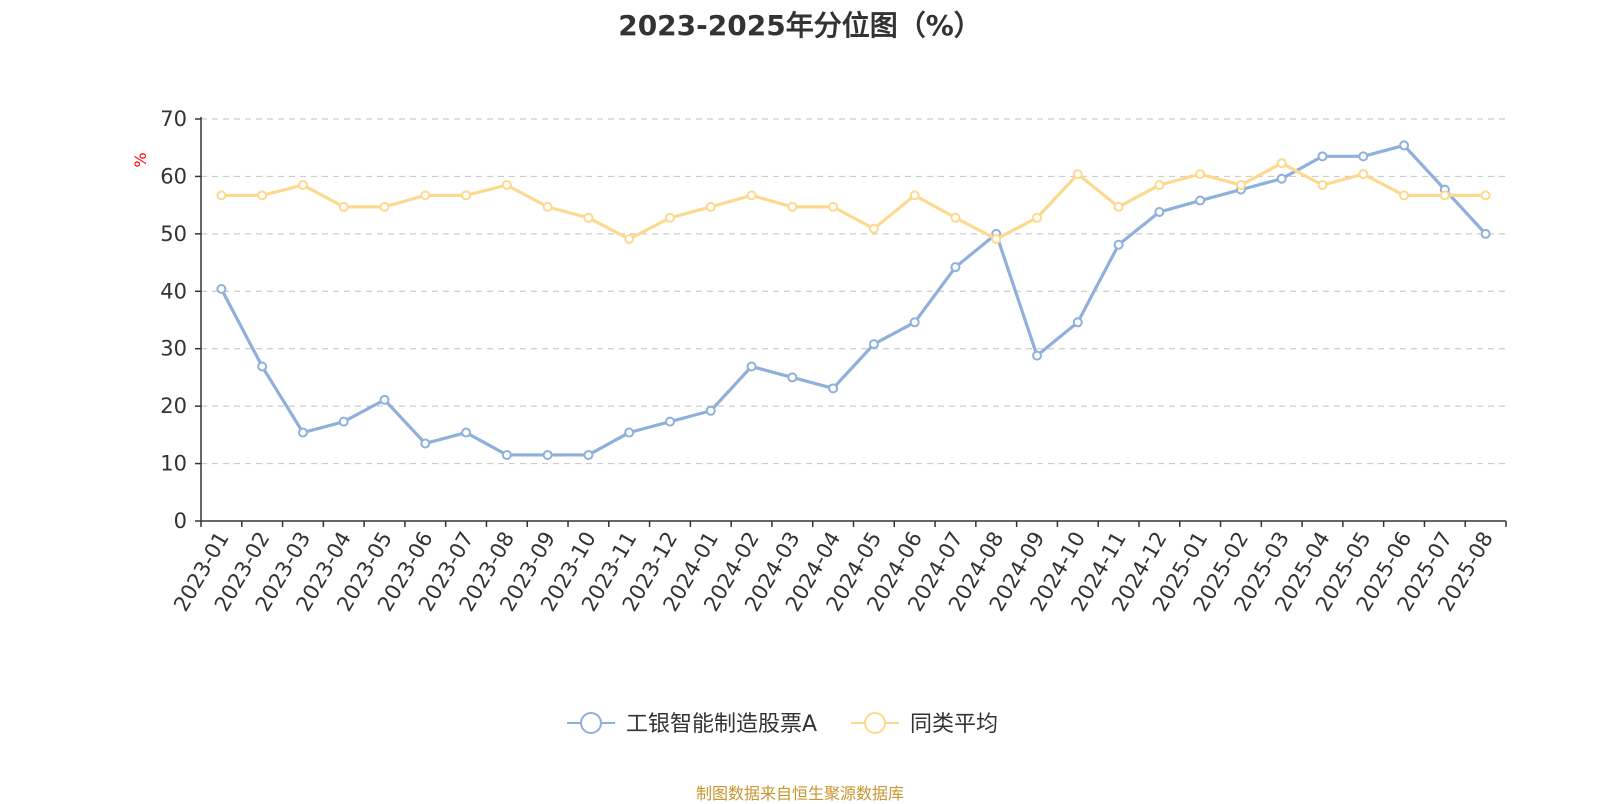 This screenshot has width=1600, height=804. Describe the element at coordinates (721, 724) in the screenshot. I see `legend-label: 工银智能制造股票A` at that location.